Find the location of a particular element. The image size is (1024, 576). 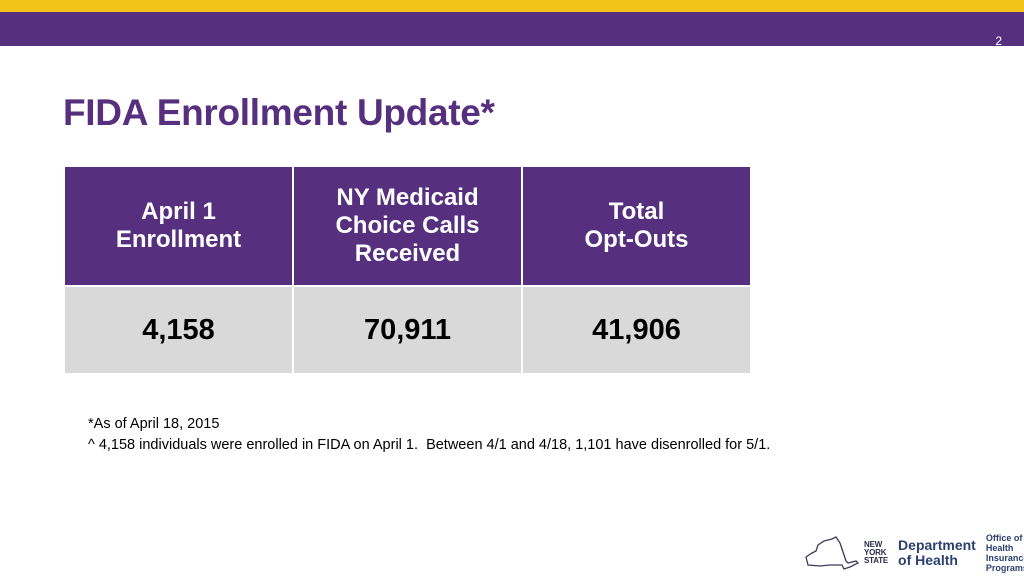

ny-state-wordmark: NEW YORK STATE is located at coordinates (876, 553).